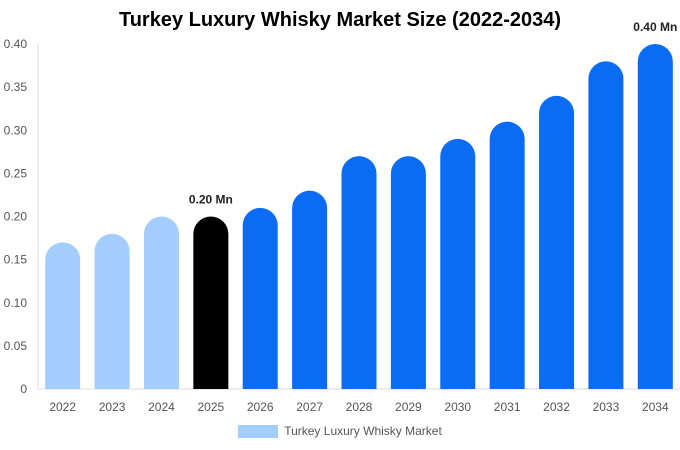 The width and height of the screenshot is (680, 450). Describe the element at coordinates (16, 346) in the screenshot. I see `y-tick-label: 0.05` at that location.